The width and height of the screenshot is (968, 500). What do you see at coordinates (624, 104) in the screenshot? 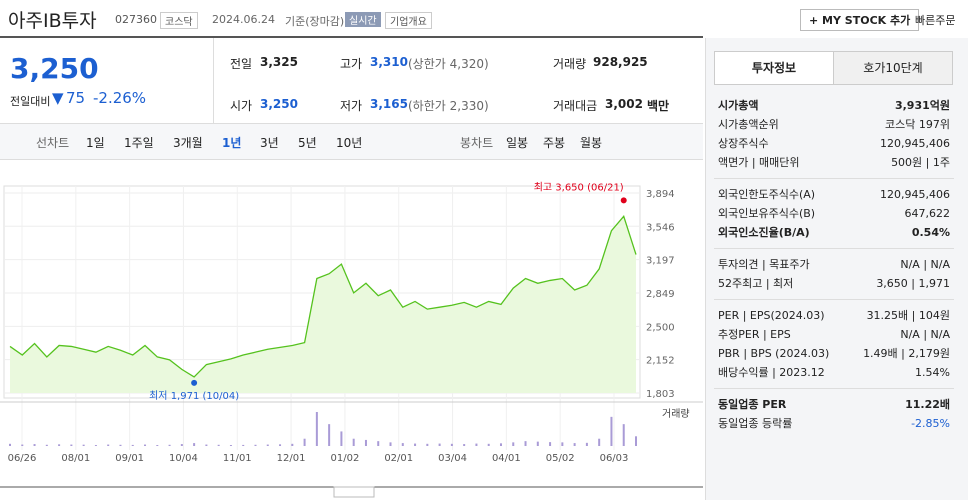
I see `stat-value: 3,002` at bounding box center [624, 104].